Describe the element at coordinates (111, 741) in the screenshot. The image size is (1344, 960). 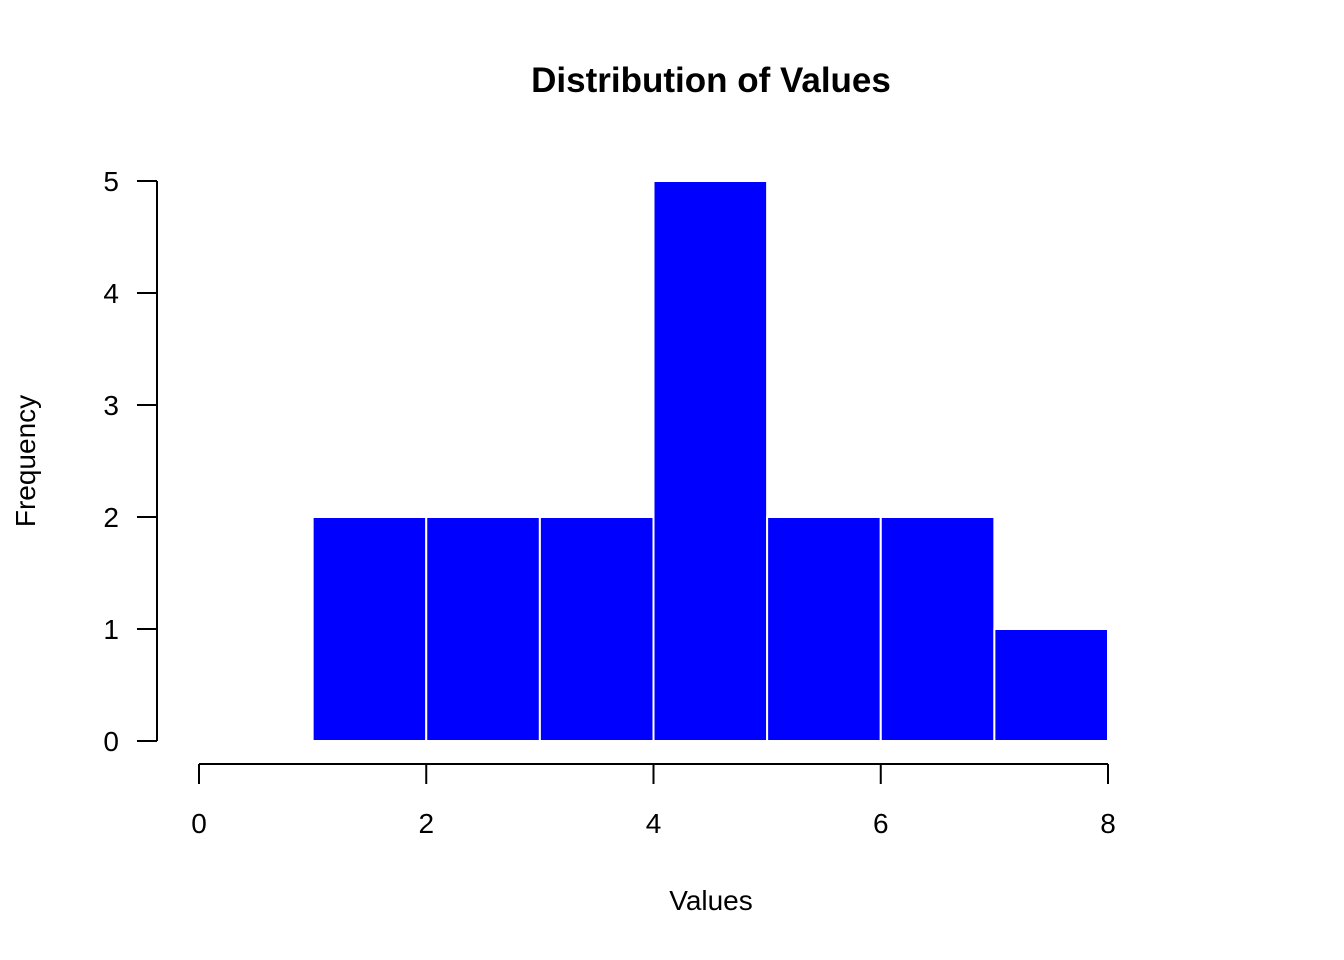
I see `y-tick-label-0: 0` at that location.